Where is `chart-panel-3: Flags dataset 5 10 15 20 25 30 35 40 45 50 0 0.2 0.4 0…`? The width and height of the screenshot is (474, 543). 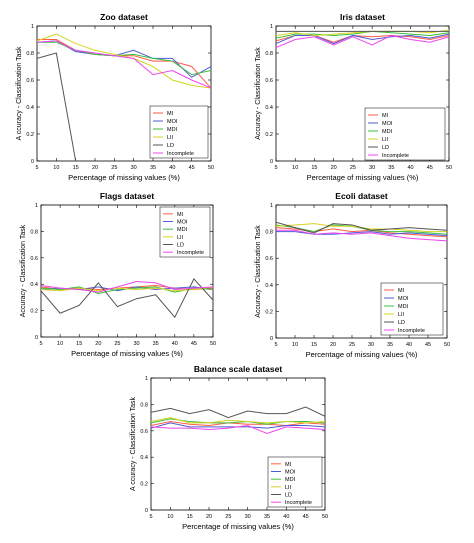 chart-panel-3: Flags dataset 5 10 15 20 25 30 35 40 45 50 0 0.2 0.4 0… is located at coordinates (118, 274).